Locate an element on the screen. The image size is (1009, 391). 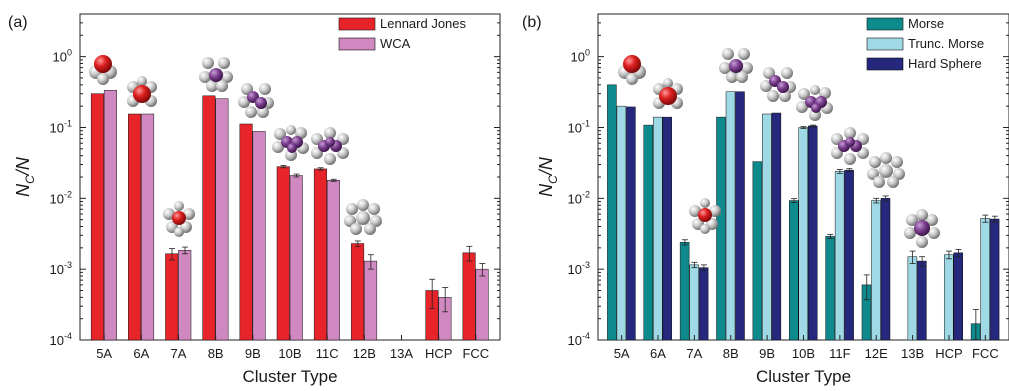
bar-lennard-jones-6a is located at coordinates (135, 227).